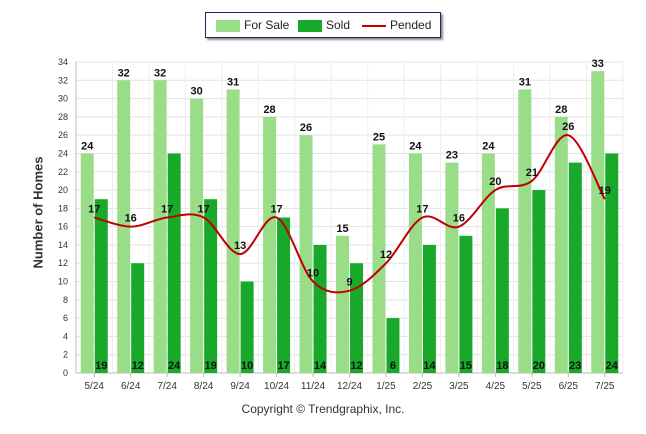 The image size is (646, 434). What do you see at coordinates (568, 127) in the screenshot?
I see `data-label-pended: 26` at bounding box center [568, 127].